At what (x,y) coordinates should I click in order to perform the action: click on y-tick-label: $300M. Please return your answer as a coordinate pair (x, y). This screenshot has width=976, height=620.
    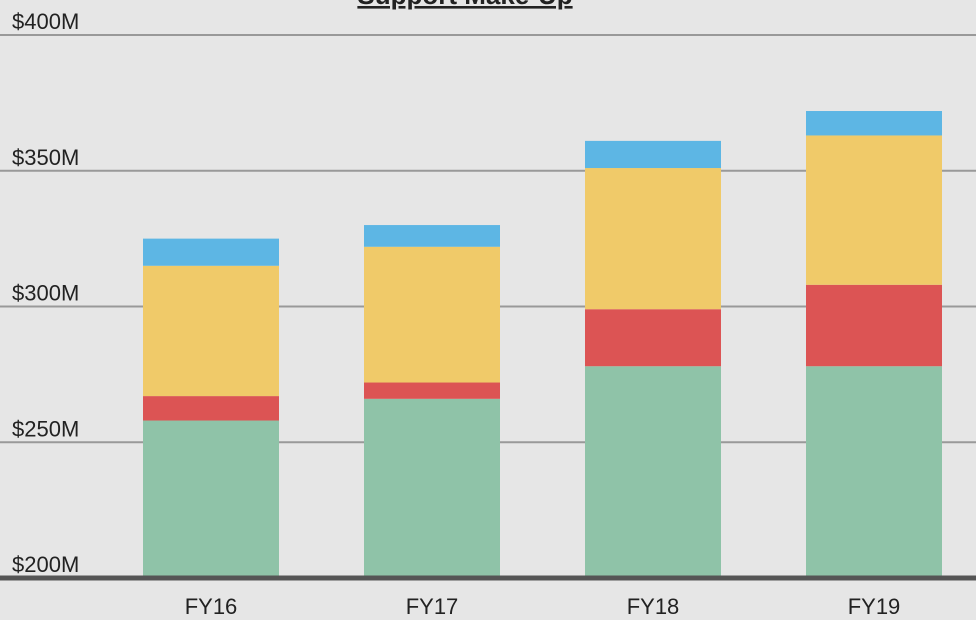
    Looking at the image, I should click on (45, 293).